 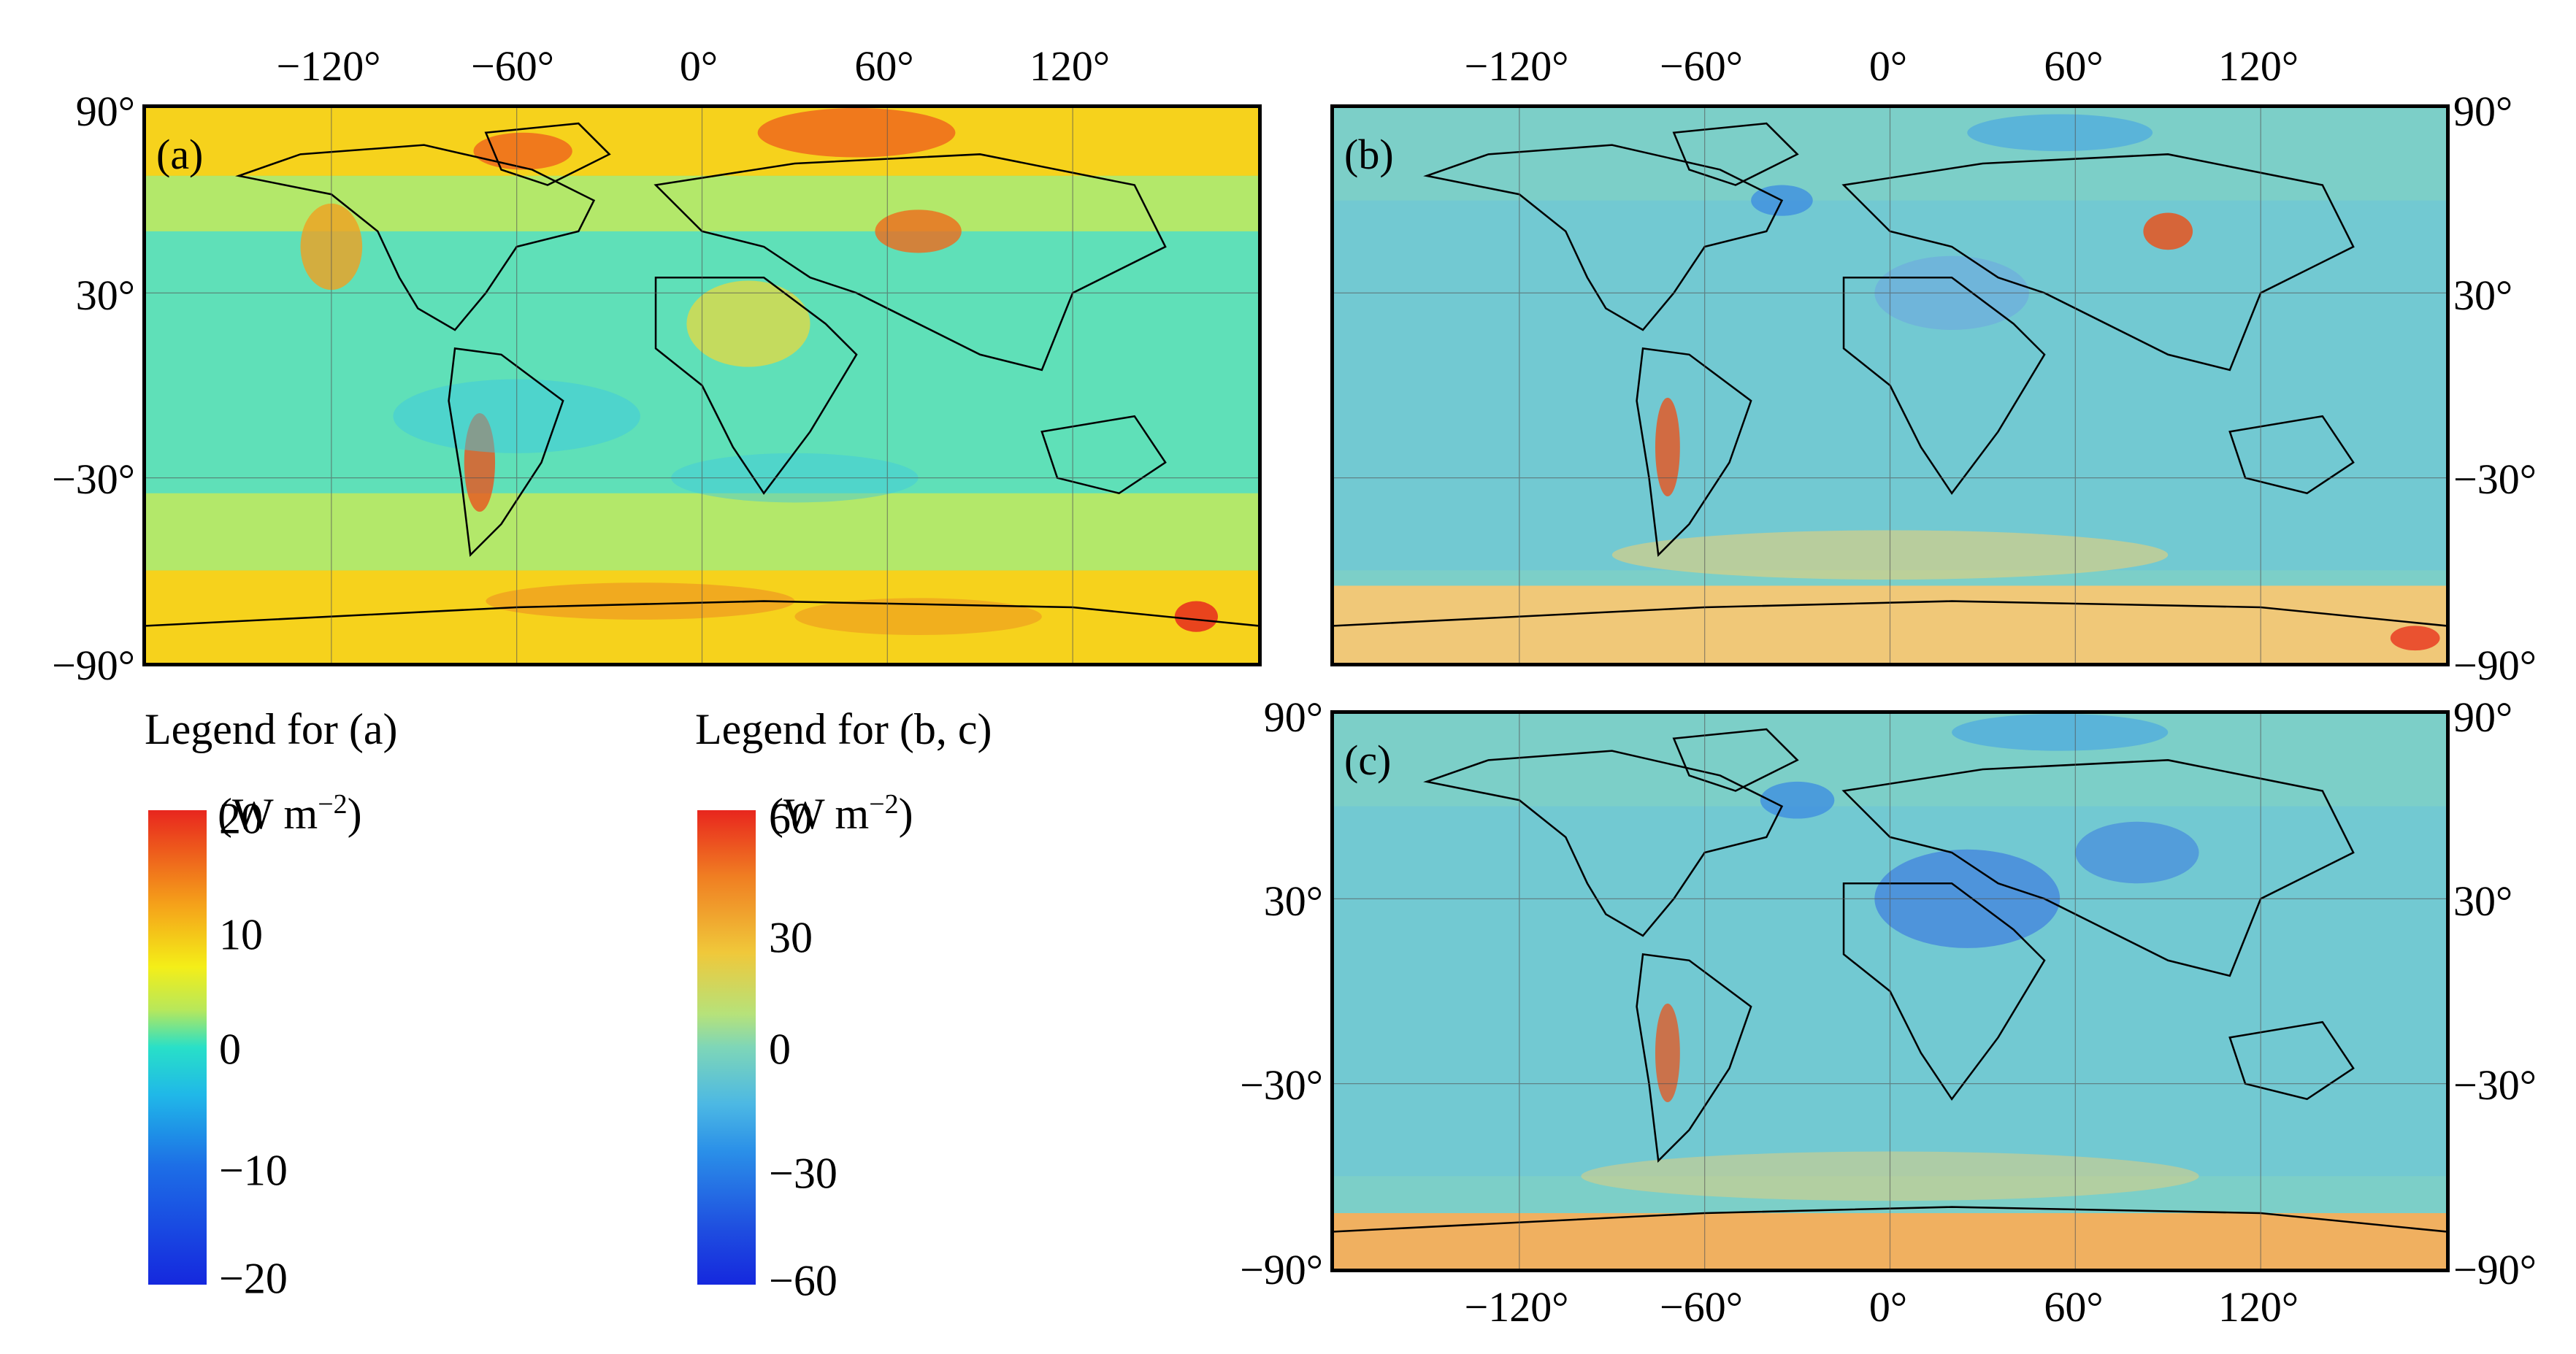 I want to click on panel-c-lat-tick-right: 30°, so click(x=2483, y=901).